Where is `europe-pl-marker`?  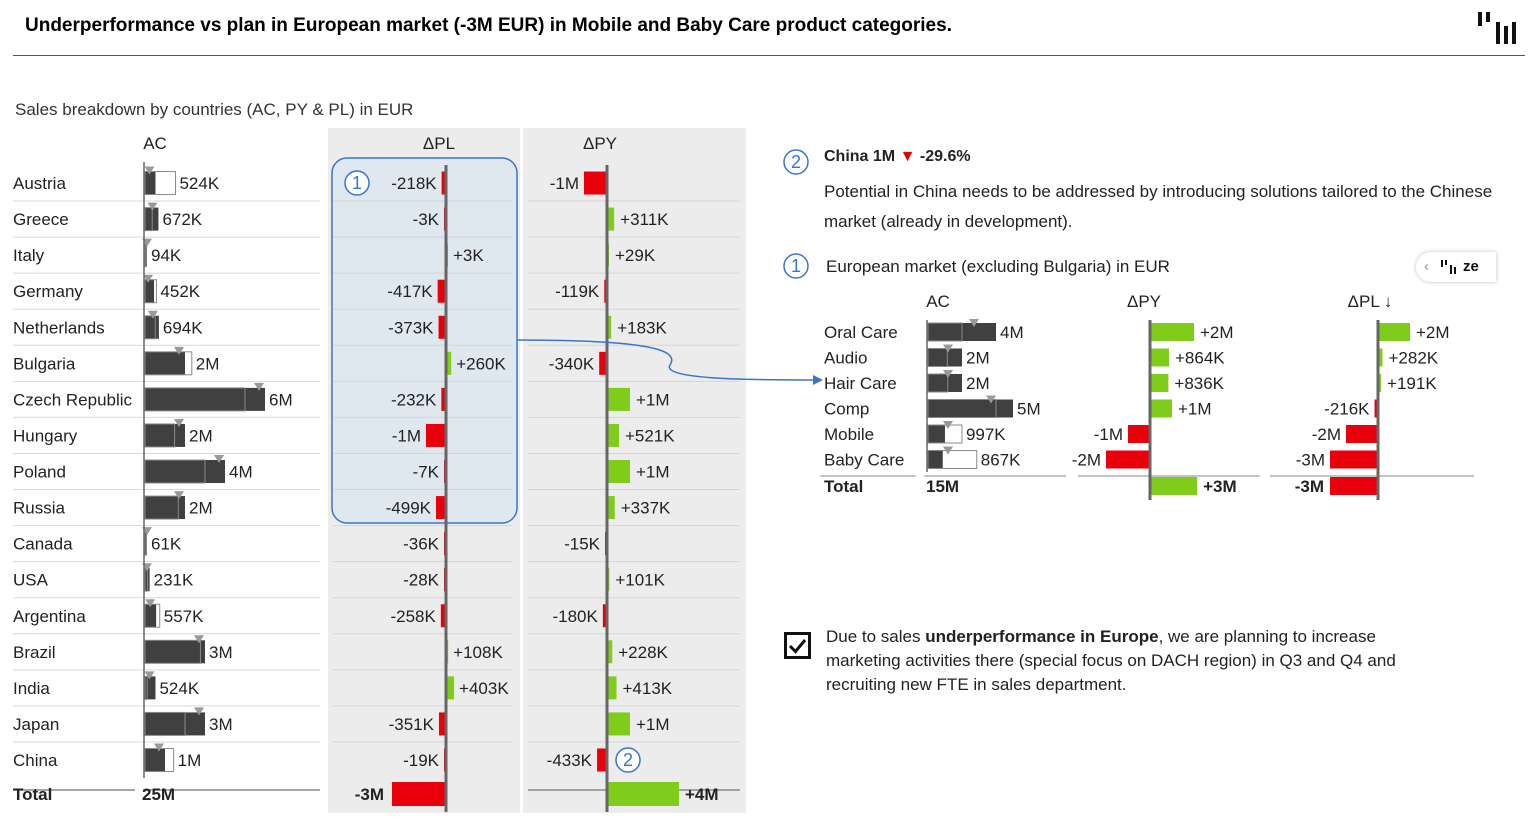 europe-pl-marker is located at coordinates (948, 374).